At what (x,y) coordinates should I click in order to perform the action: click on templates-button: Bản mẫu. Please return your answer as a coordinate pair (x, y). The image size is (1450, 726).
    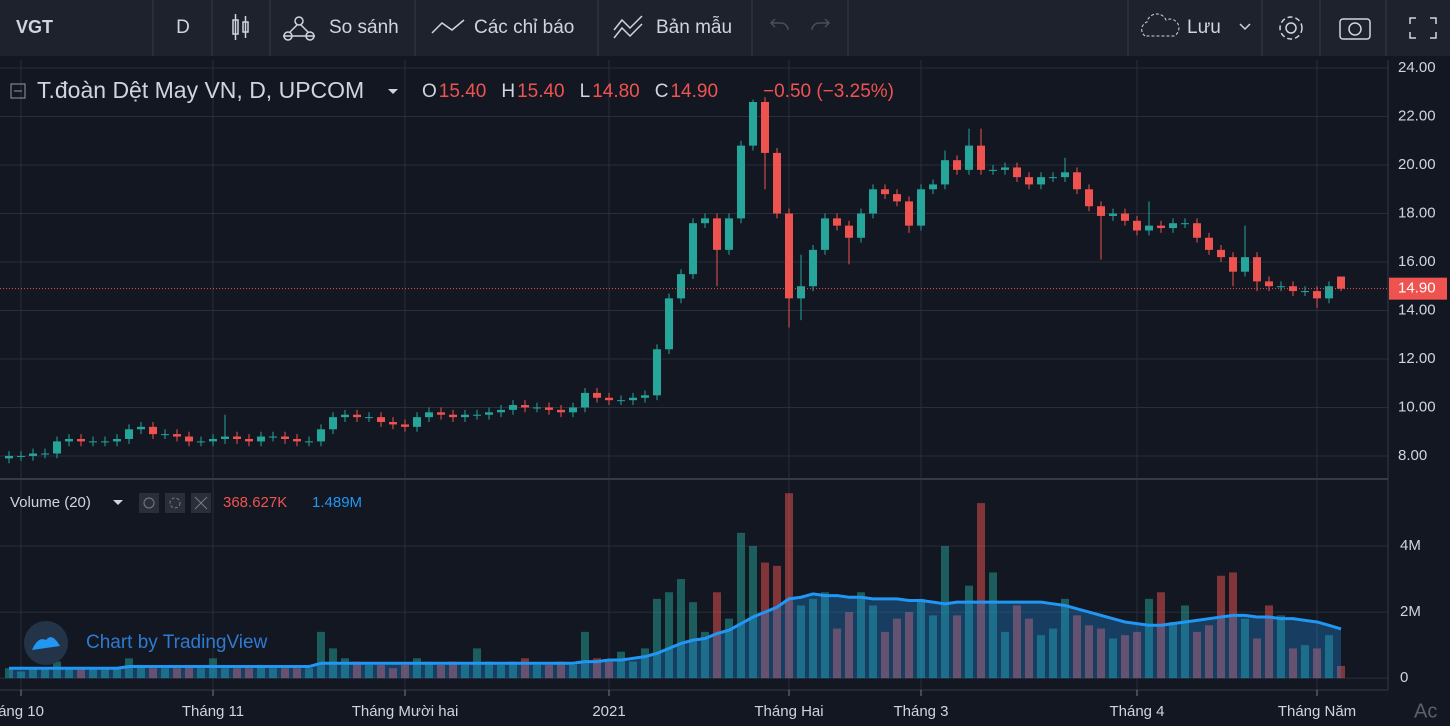
    Looking at the image, I should click on (694, 27).